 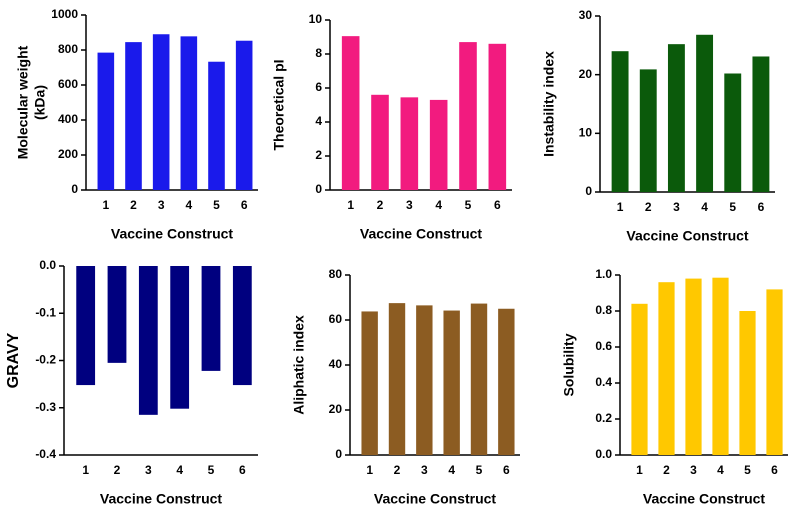 I want to click on y-tick-label: -0.2, so click(x=45, y=360).